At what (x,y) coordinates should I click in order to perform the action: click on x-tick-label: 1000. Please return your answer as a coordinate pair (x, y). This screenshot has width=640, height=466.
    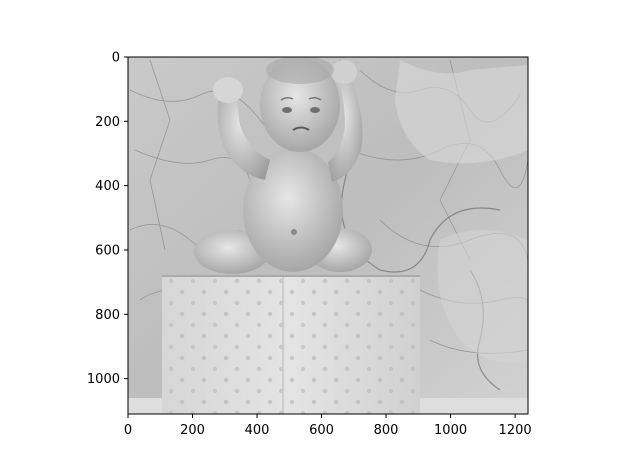
    Looking at the image, I should click on (450, 430).